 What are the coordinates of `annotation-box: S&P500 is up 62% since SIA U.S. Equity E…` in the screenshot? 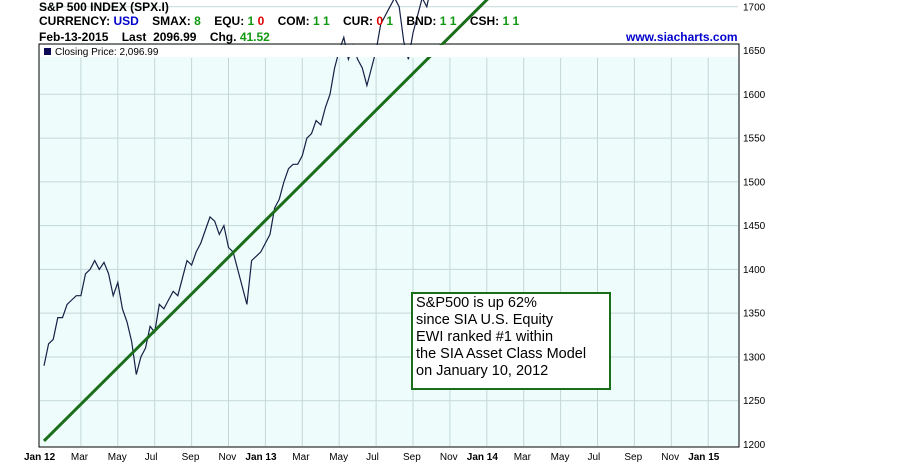 It's located at (511, 341).